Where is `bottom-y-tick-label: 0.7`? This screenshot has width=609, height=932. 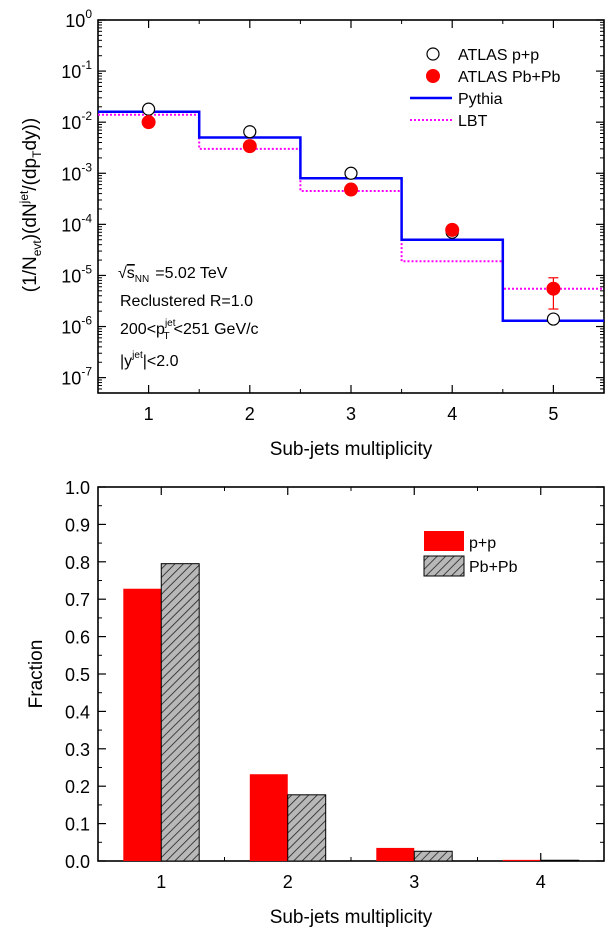
bottom-y-tick-label: 0.7 is located at coordinates (77, 600).